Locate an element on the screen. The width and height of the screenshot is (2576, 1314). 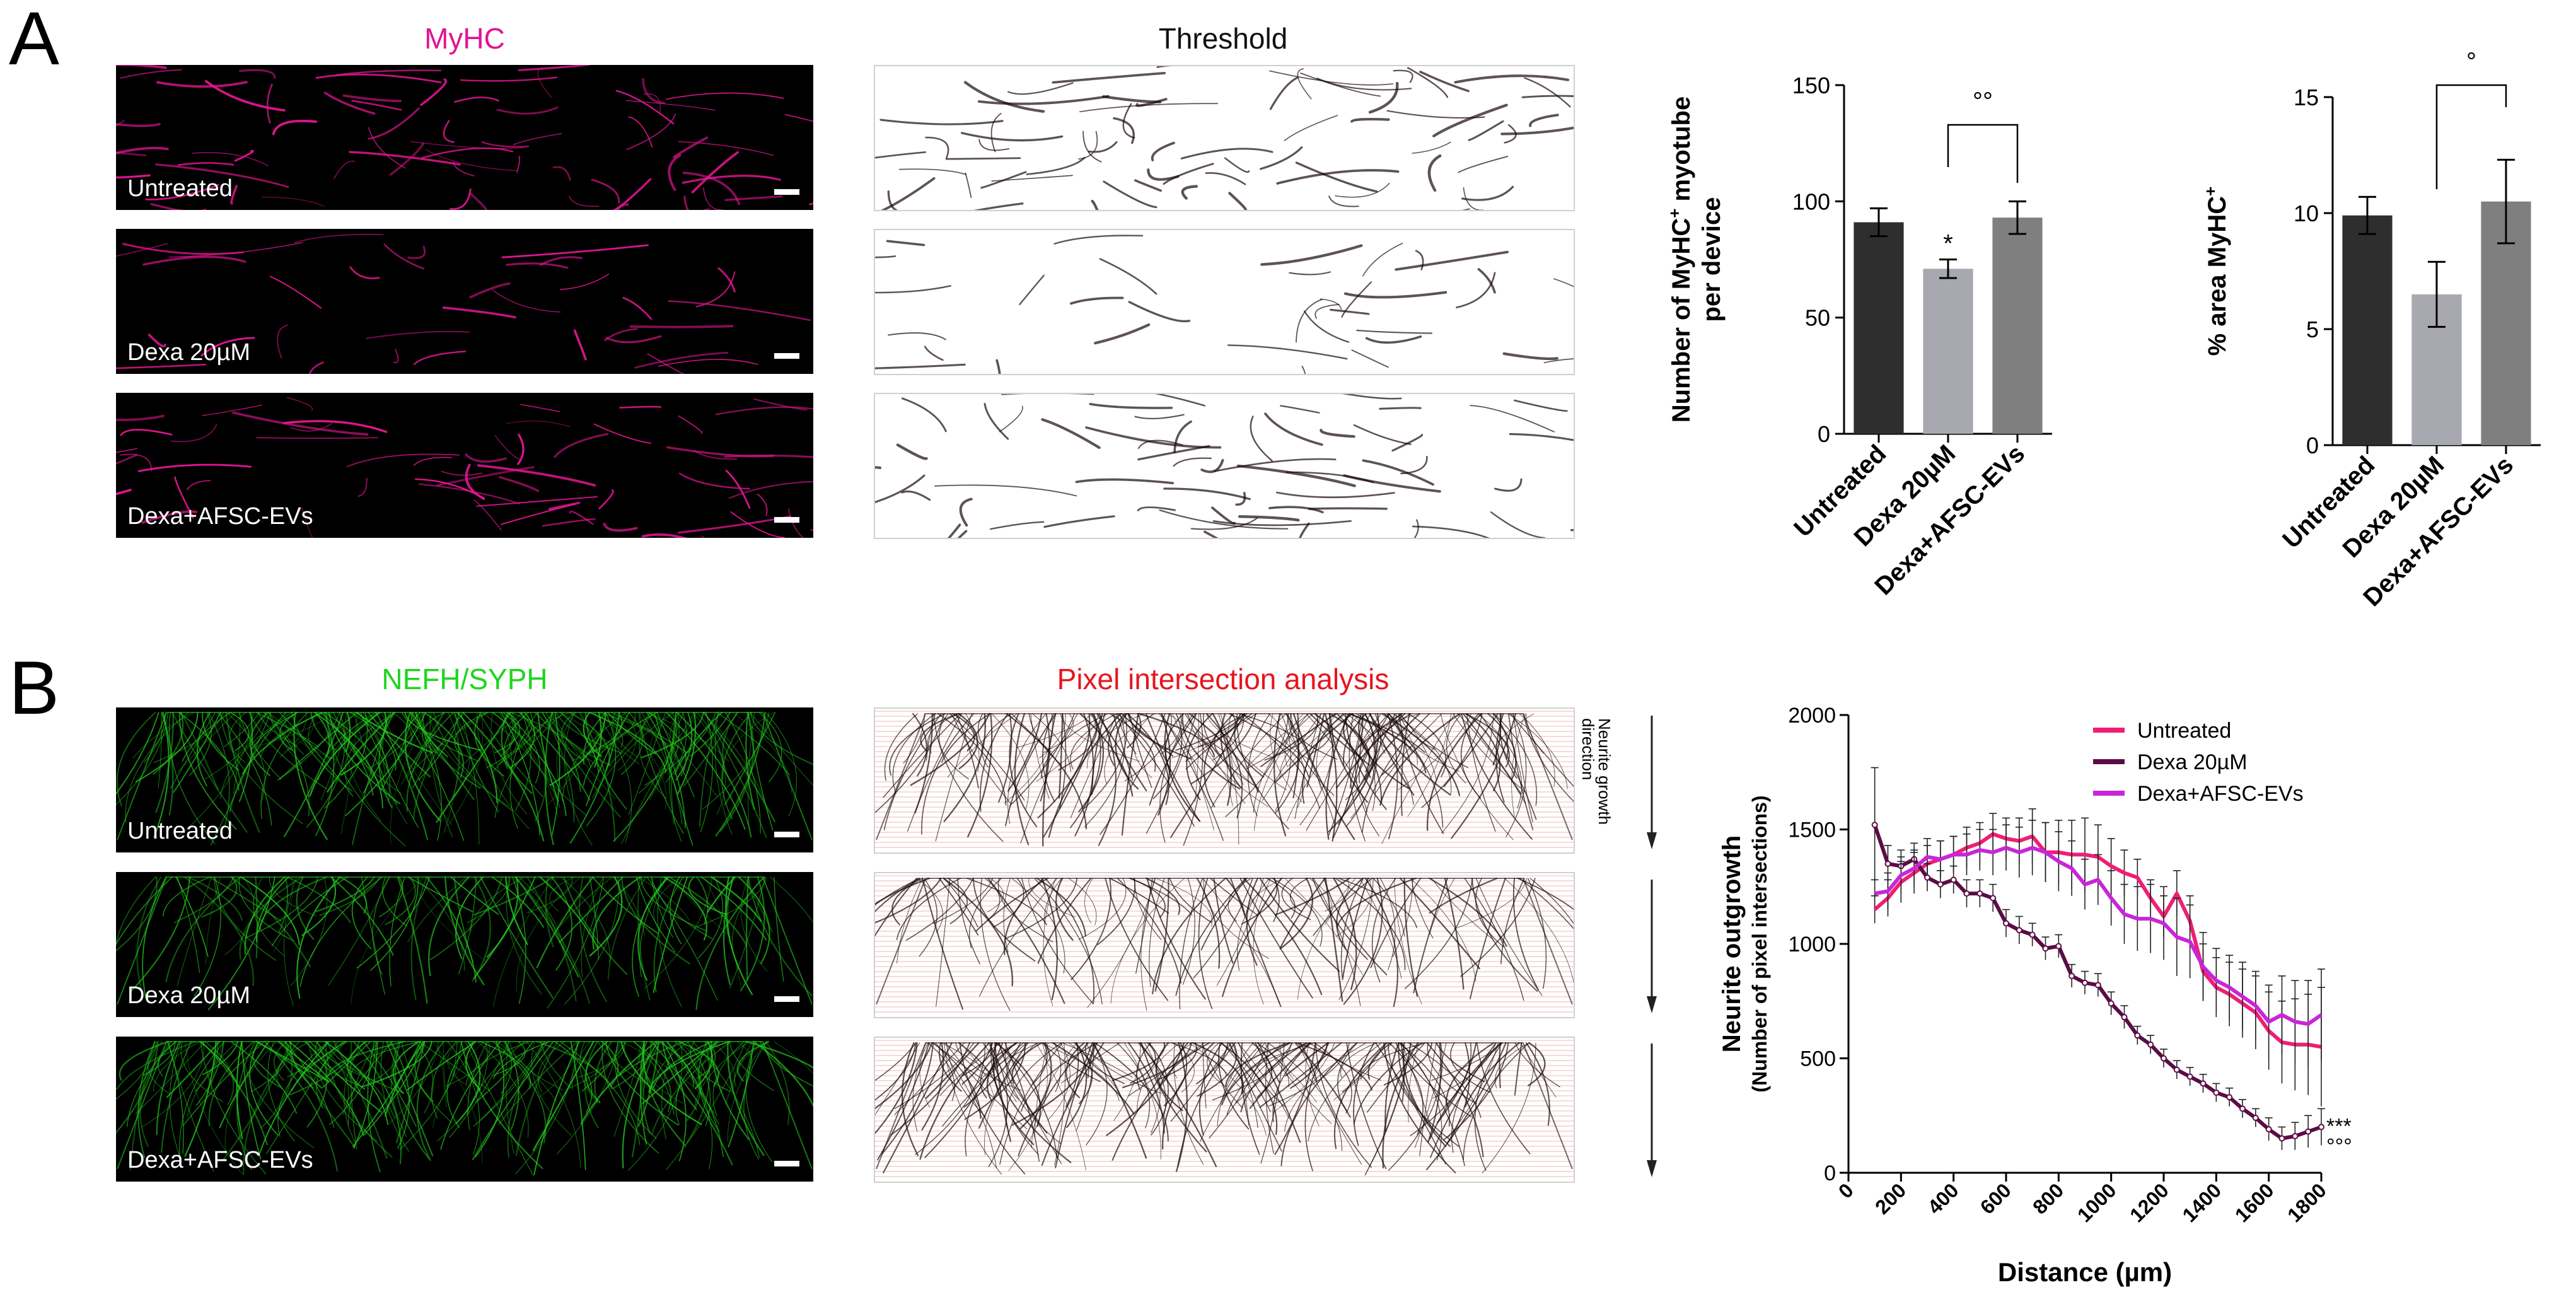
x-axis-label: Distance (µm) is located at coordinates (2085, 1272).